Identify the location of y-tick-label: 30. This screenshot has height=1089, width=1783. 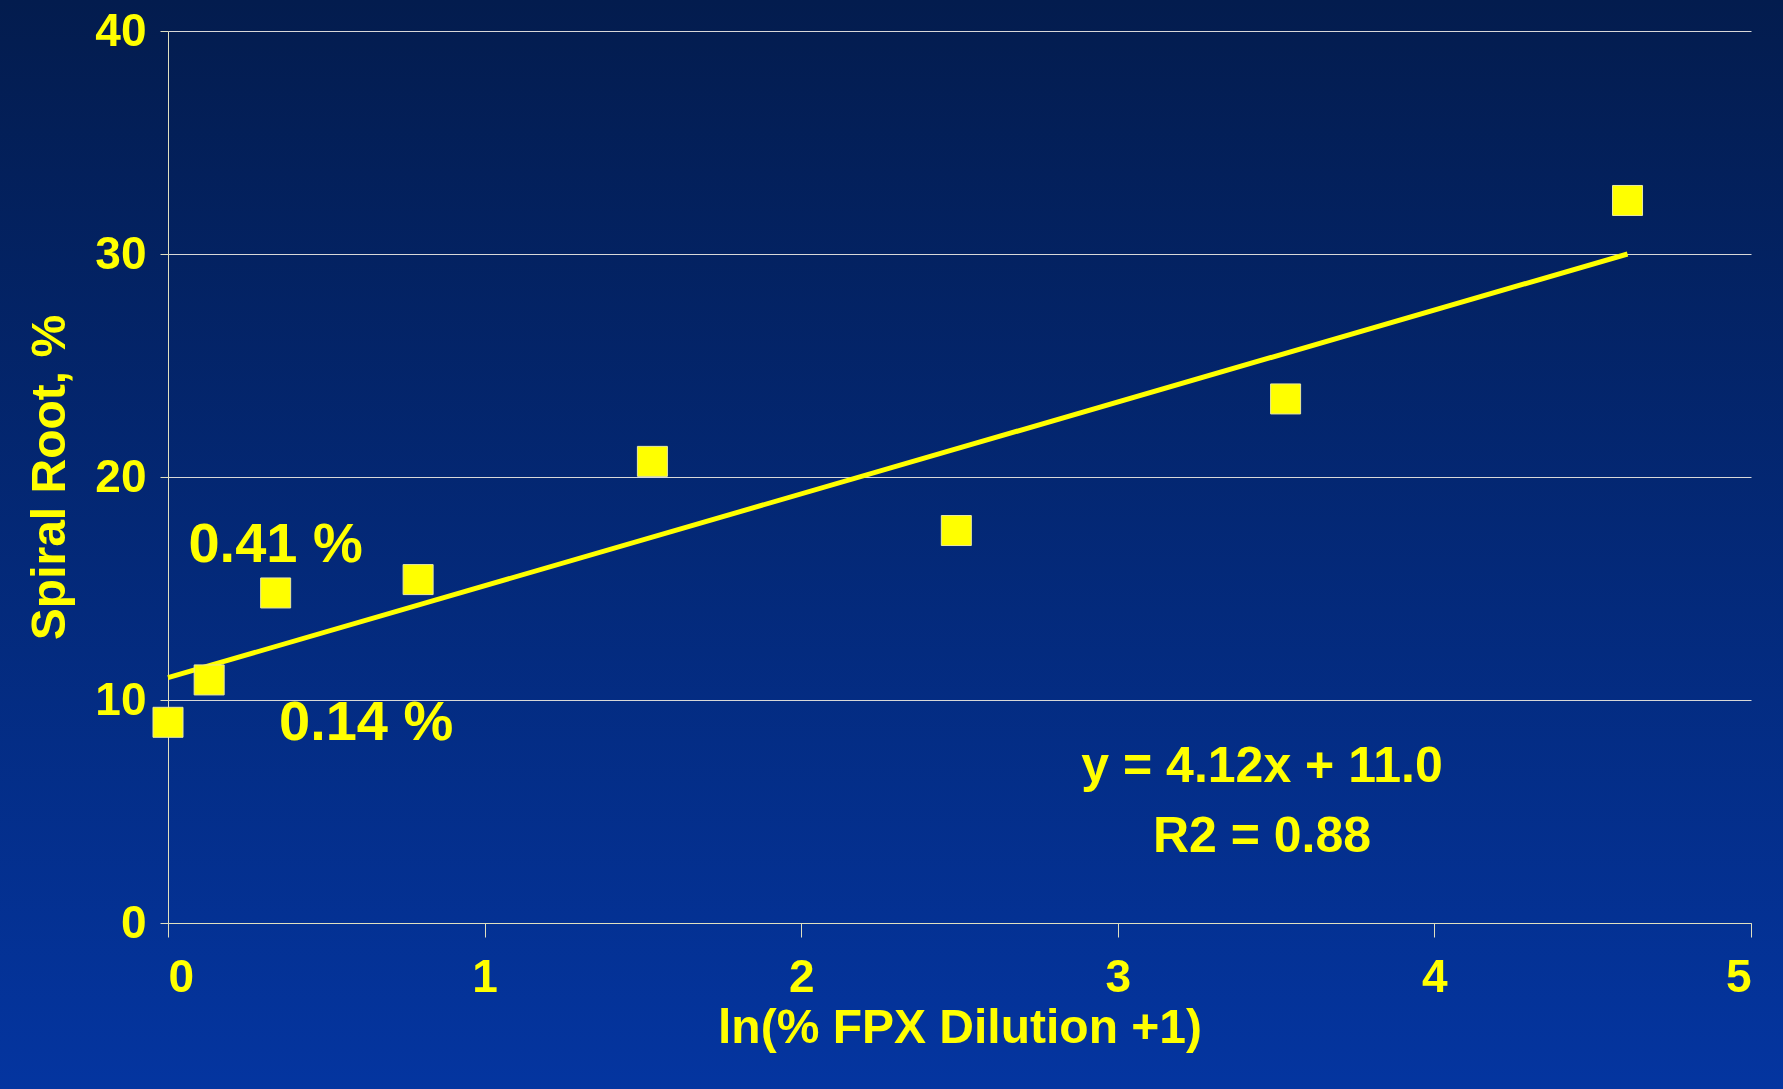
(121, 252).